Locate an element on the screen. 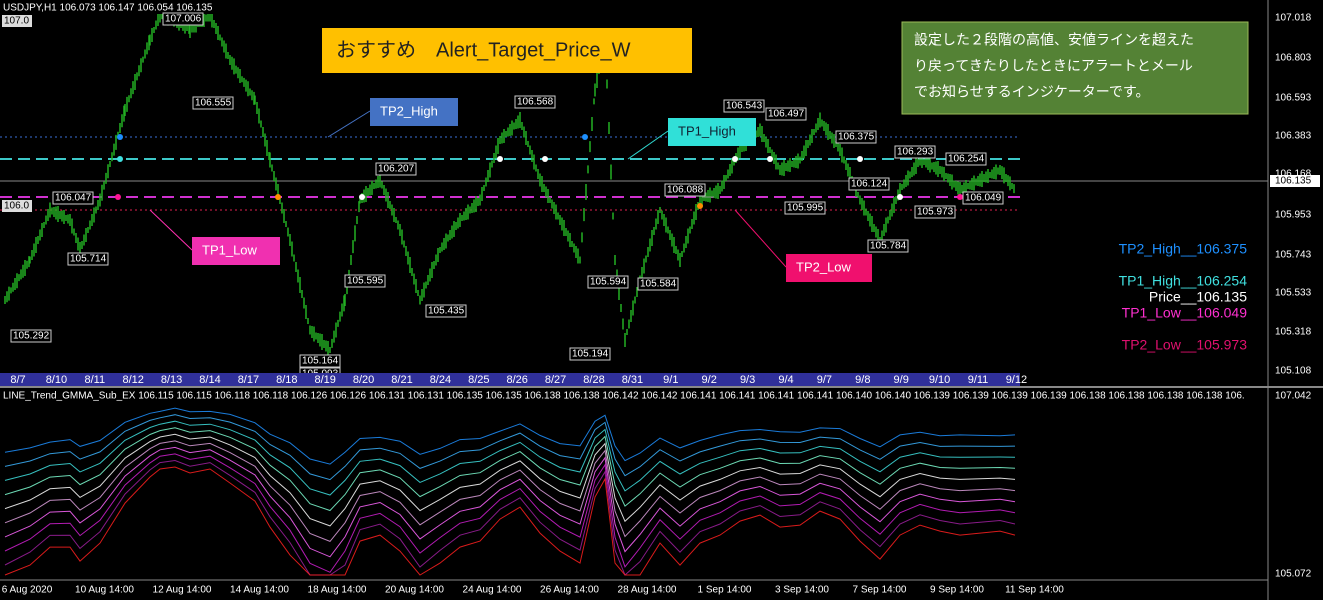 The width and height of the screenshot is (1323, 600). time-label: 1 Sep 14:00 is located at coordinates (725, 590).